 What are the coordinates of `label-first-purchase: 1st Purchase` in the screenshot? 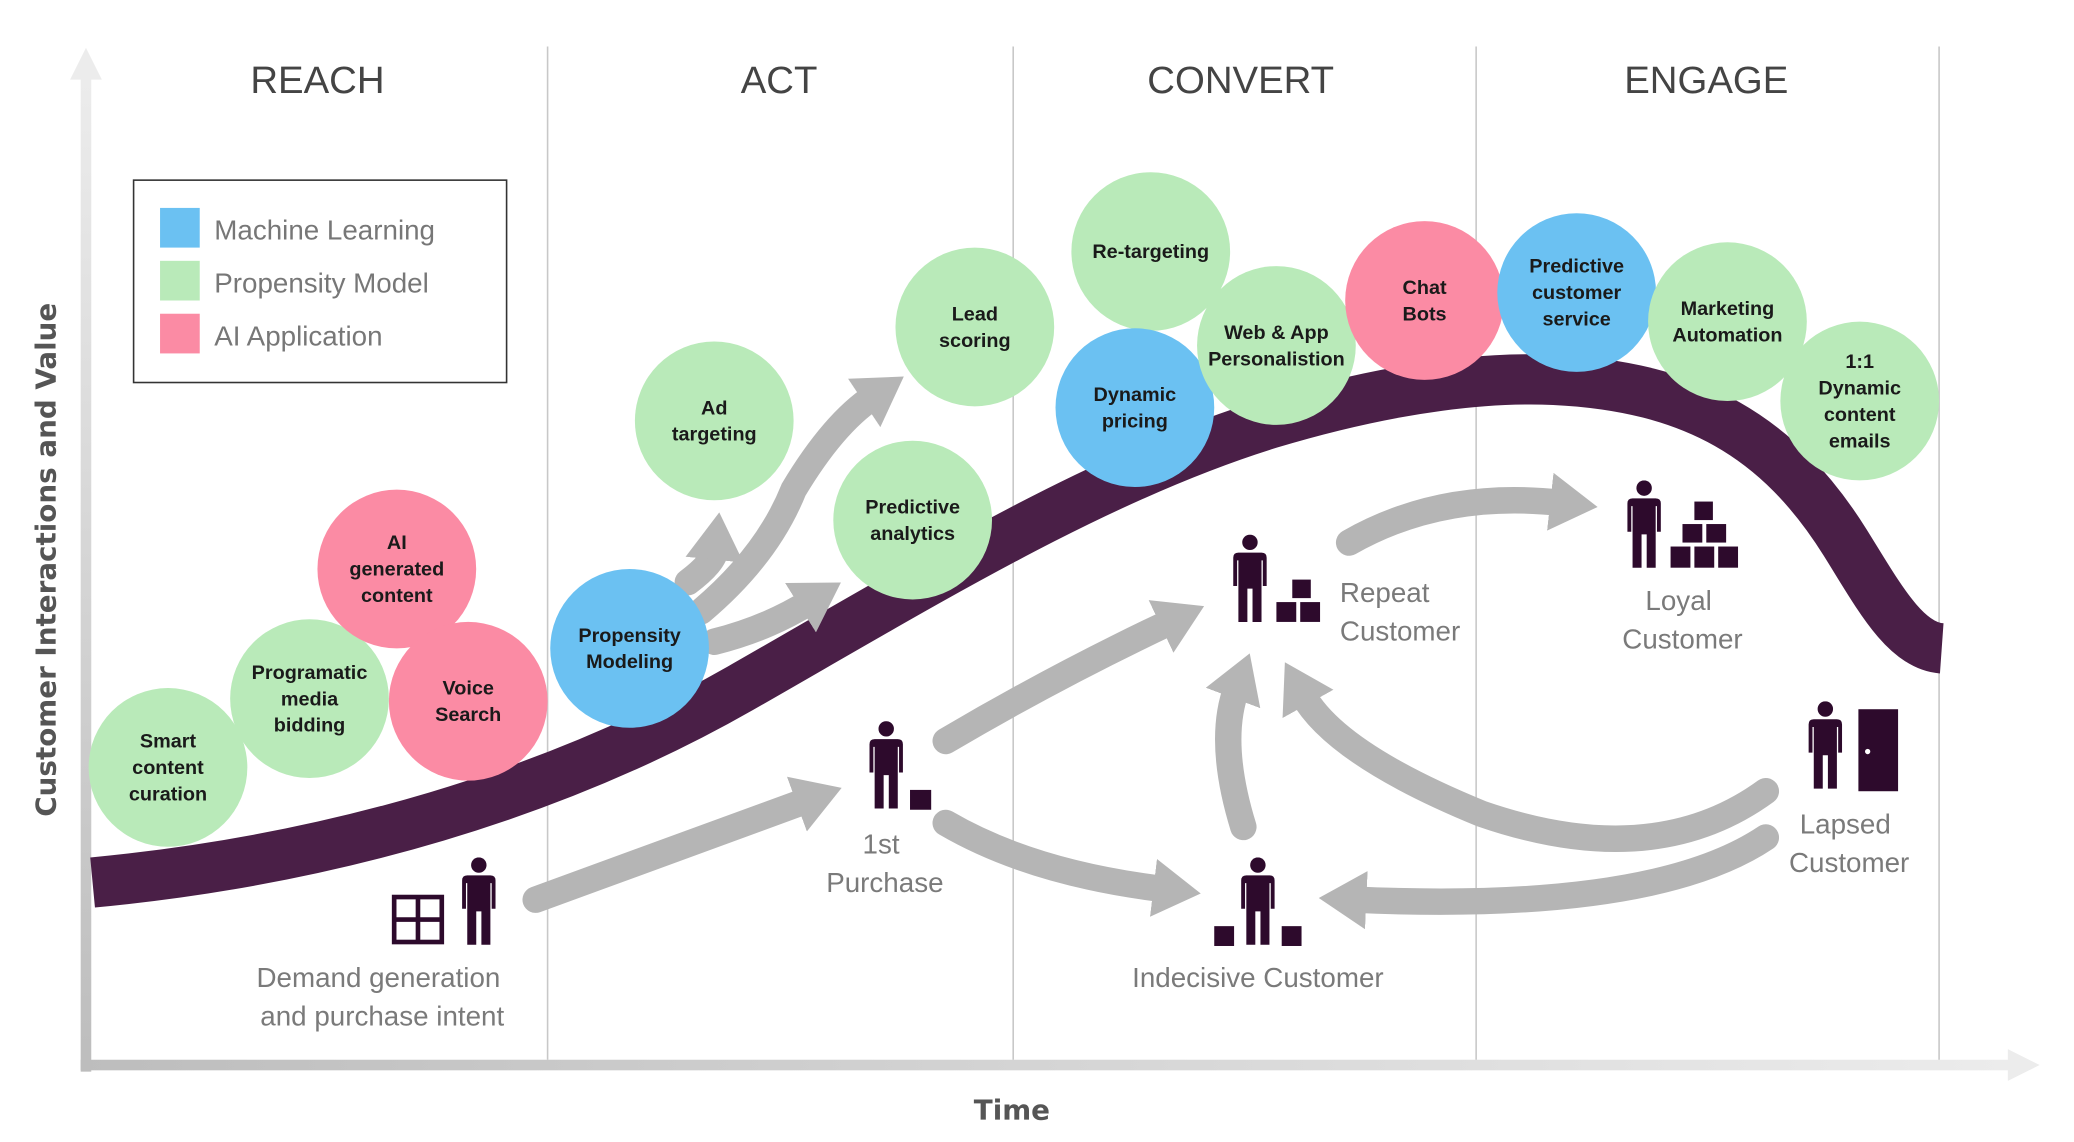 It's located at (884, 862).